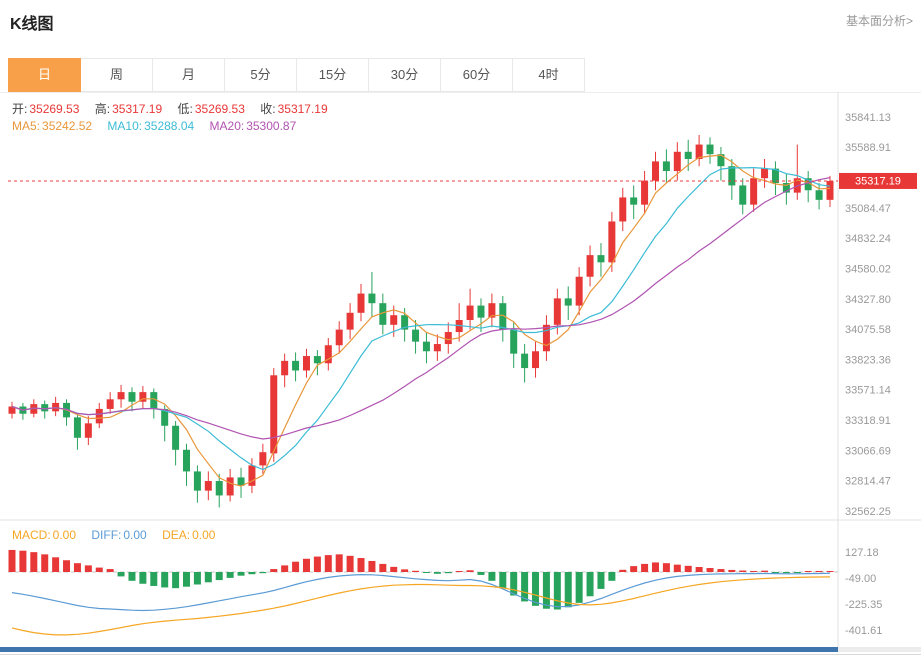 This screenshot has height=655, width=921. Describe the element at coordinates (333, 75) in the screenshot. I see `tab-15min: 15分` at that location.